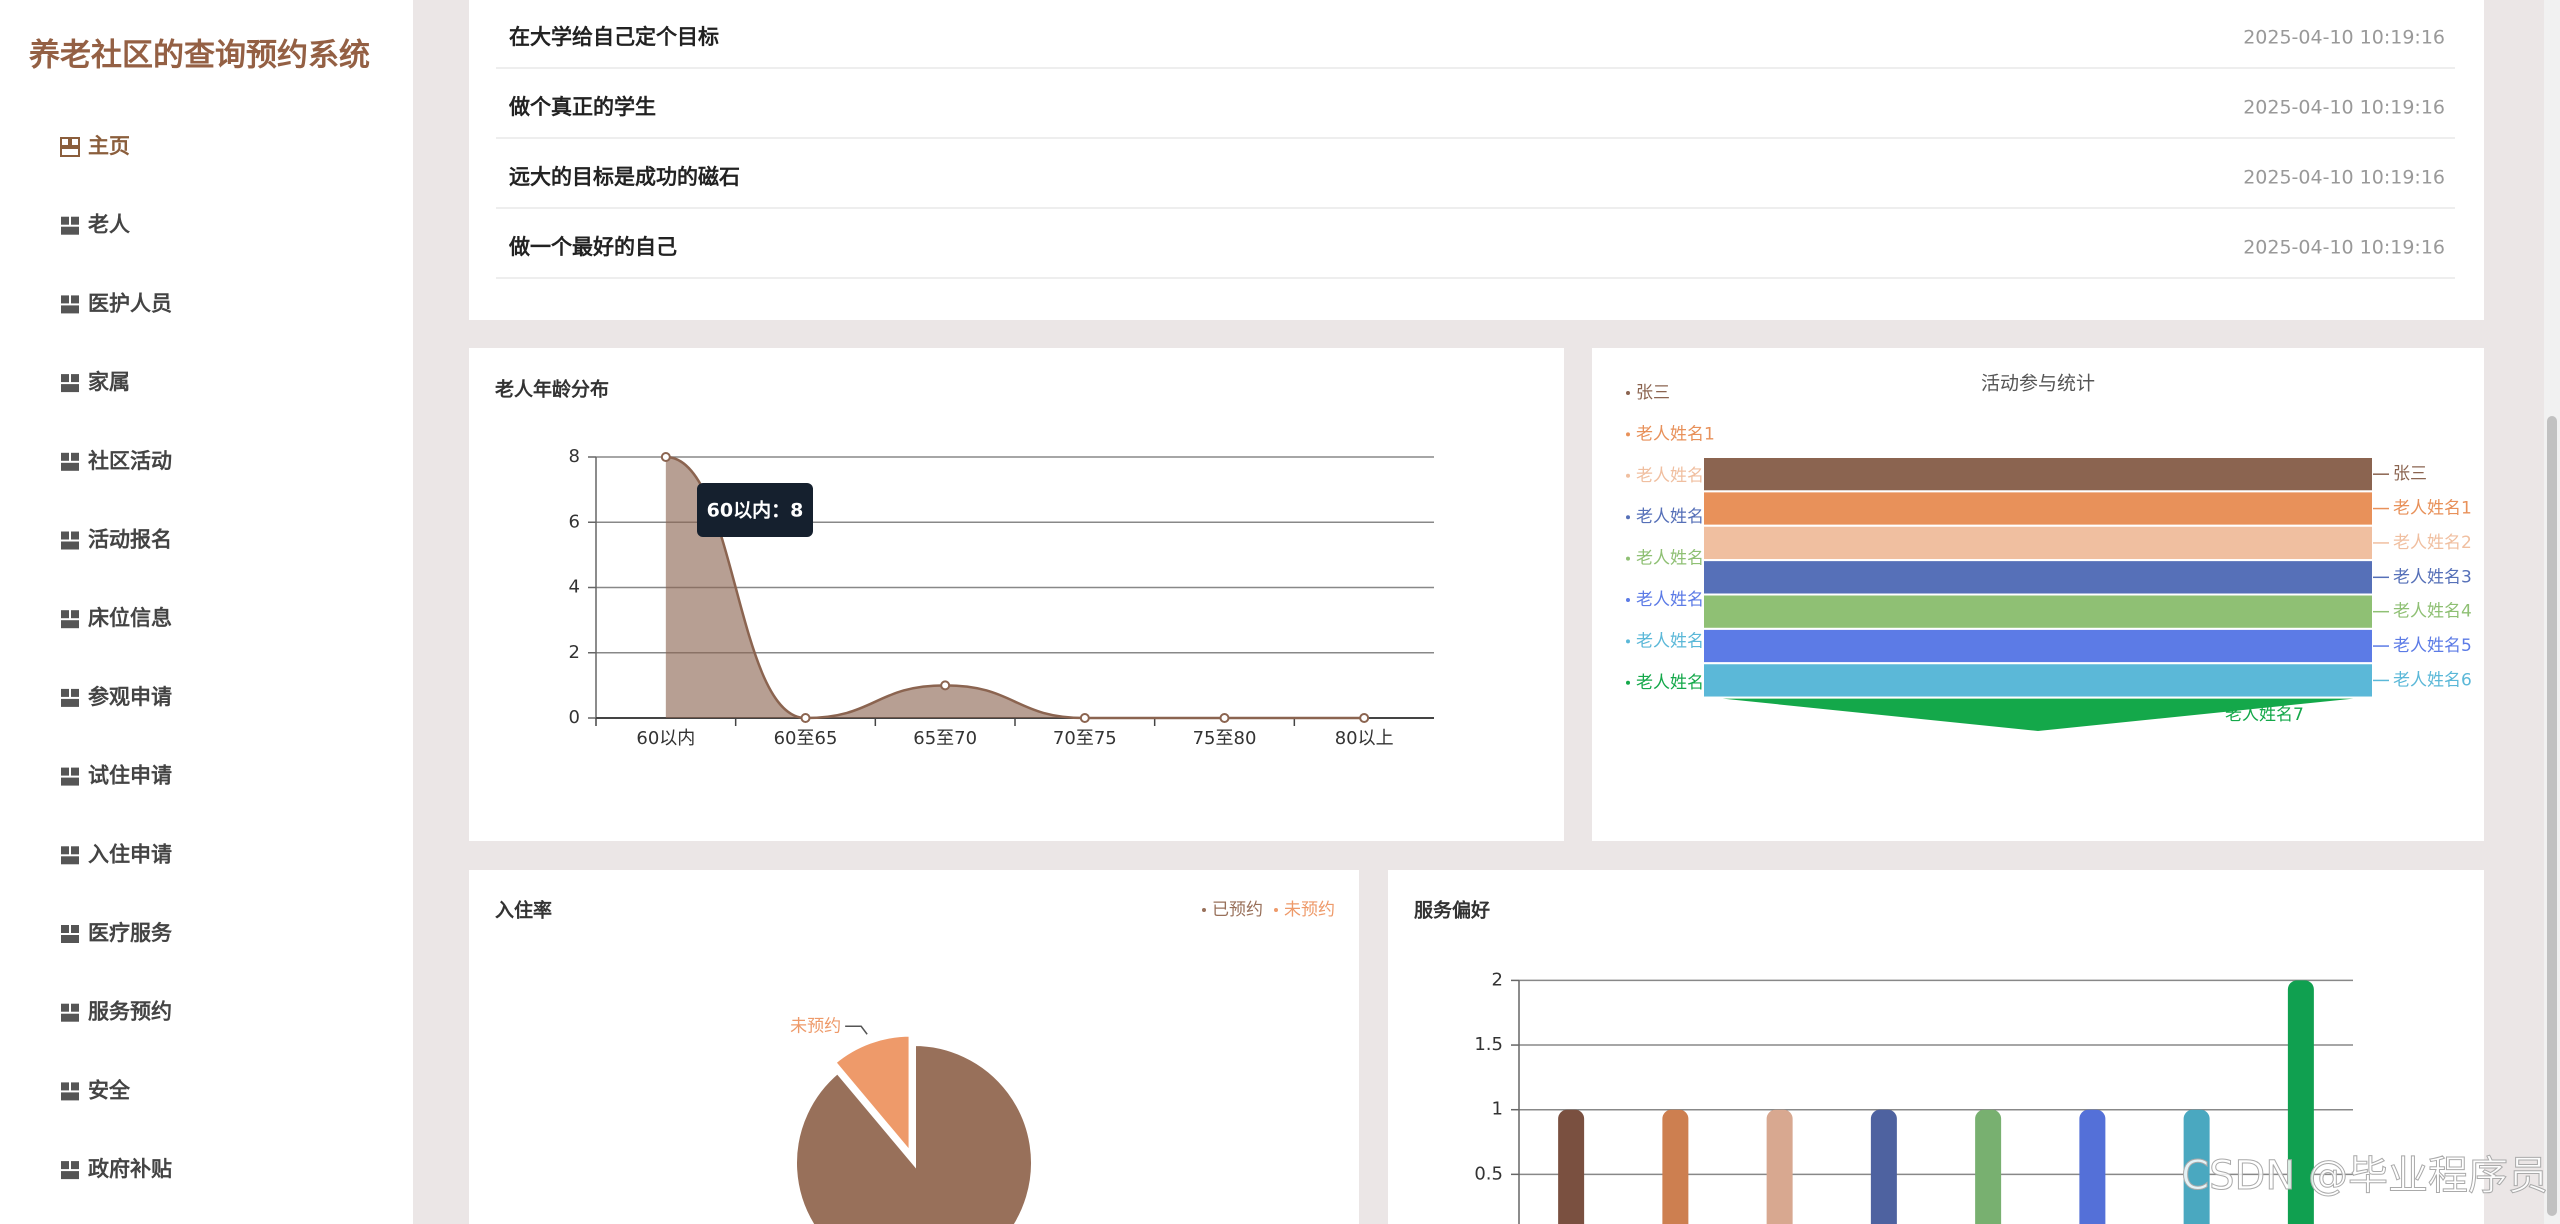 The height and width of the screenshot is (1224, 2560). What do you see at coordinates (1675, 434) in the screenshot?
I see `legend-label: 老人姓名1` at bounding box center [1675, 434].